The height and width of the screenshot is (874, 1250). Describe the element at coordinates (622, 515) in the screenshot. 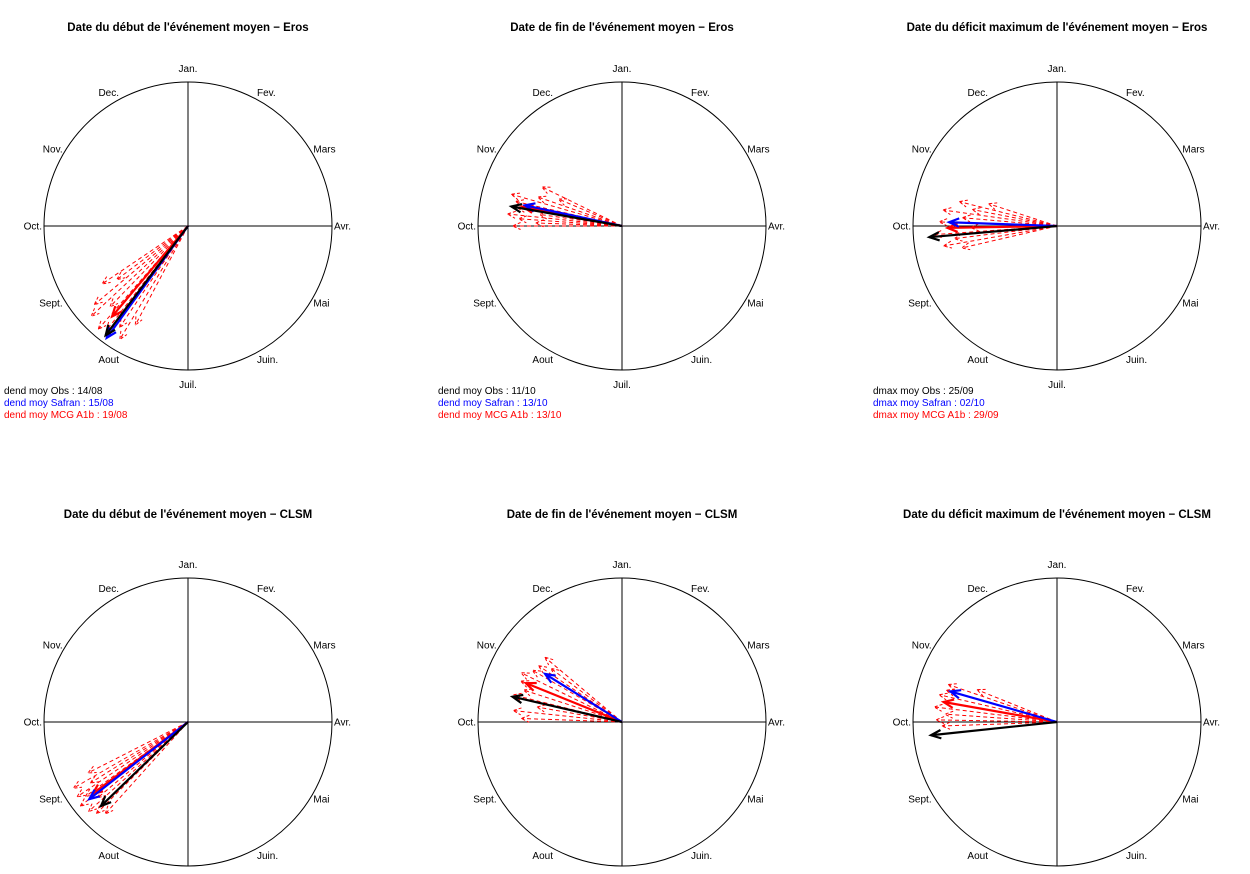

I see `panel-title: Date de fin de l'événement moyen − CLSM` at that location.